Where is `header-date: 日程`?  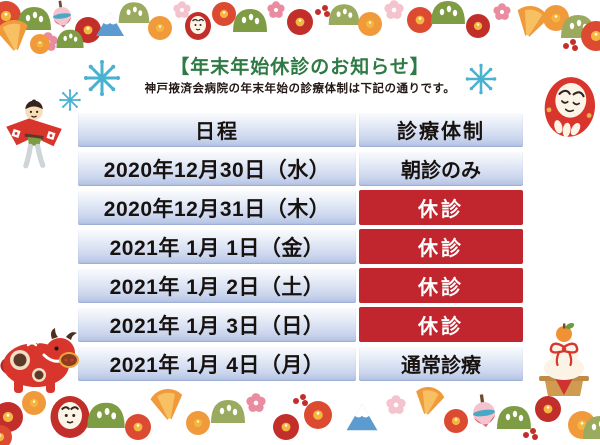 header-date: 日程 is located at coordinates (217, 129).